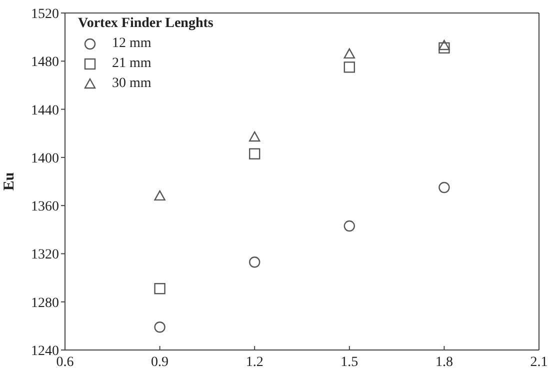  What do you see at coordinates (132, 84) in the screenshot?
I see `legend-label: 30 mm` at bounding box center [132, 84].